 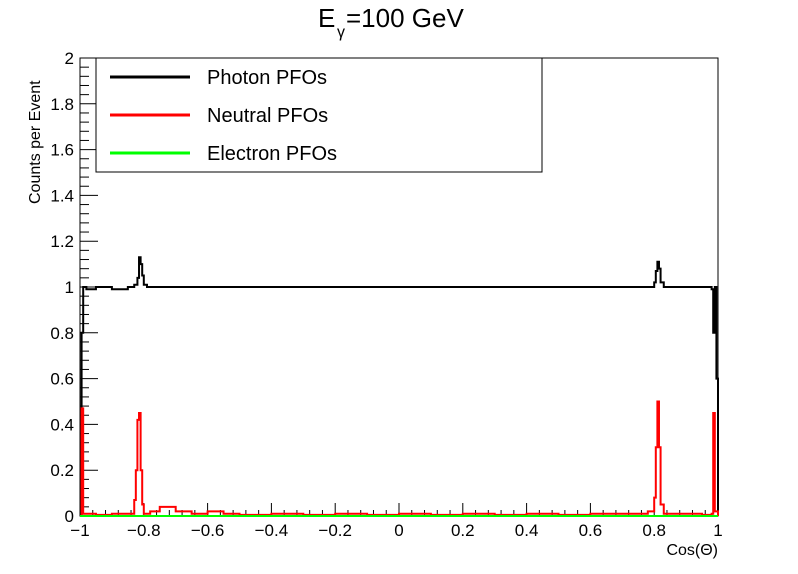 What do you see at coordinates (69, 516) in the screenshot?
I see `y-tick-label: 0` at bounding box center [69, 516].